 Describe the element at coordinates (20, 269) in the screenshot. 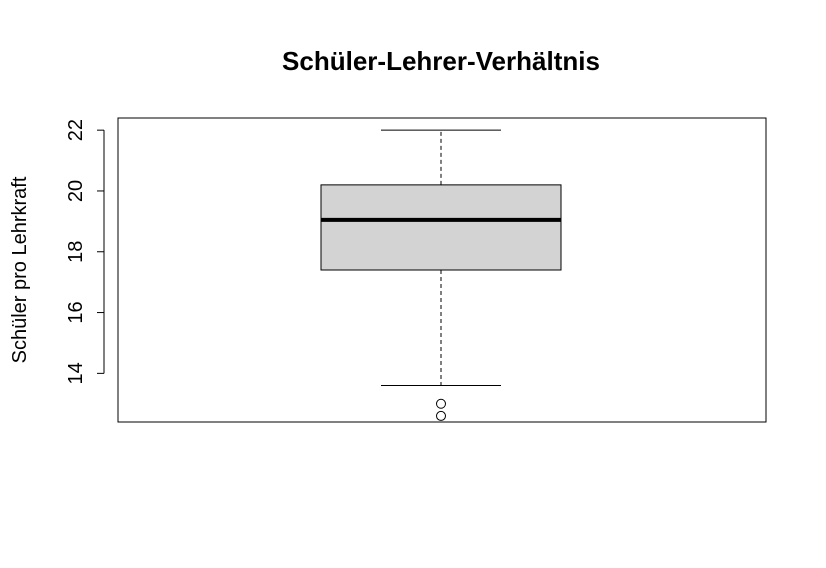

I see `y-axis-label: Schüler pro Lehrkraft` at that location.